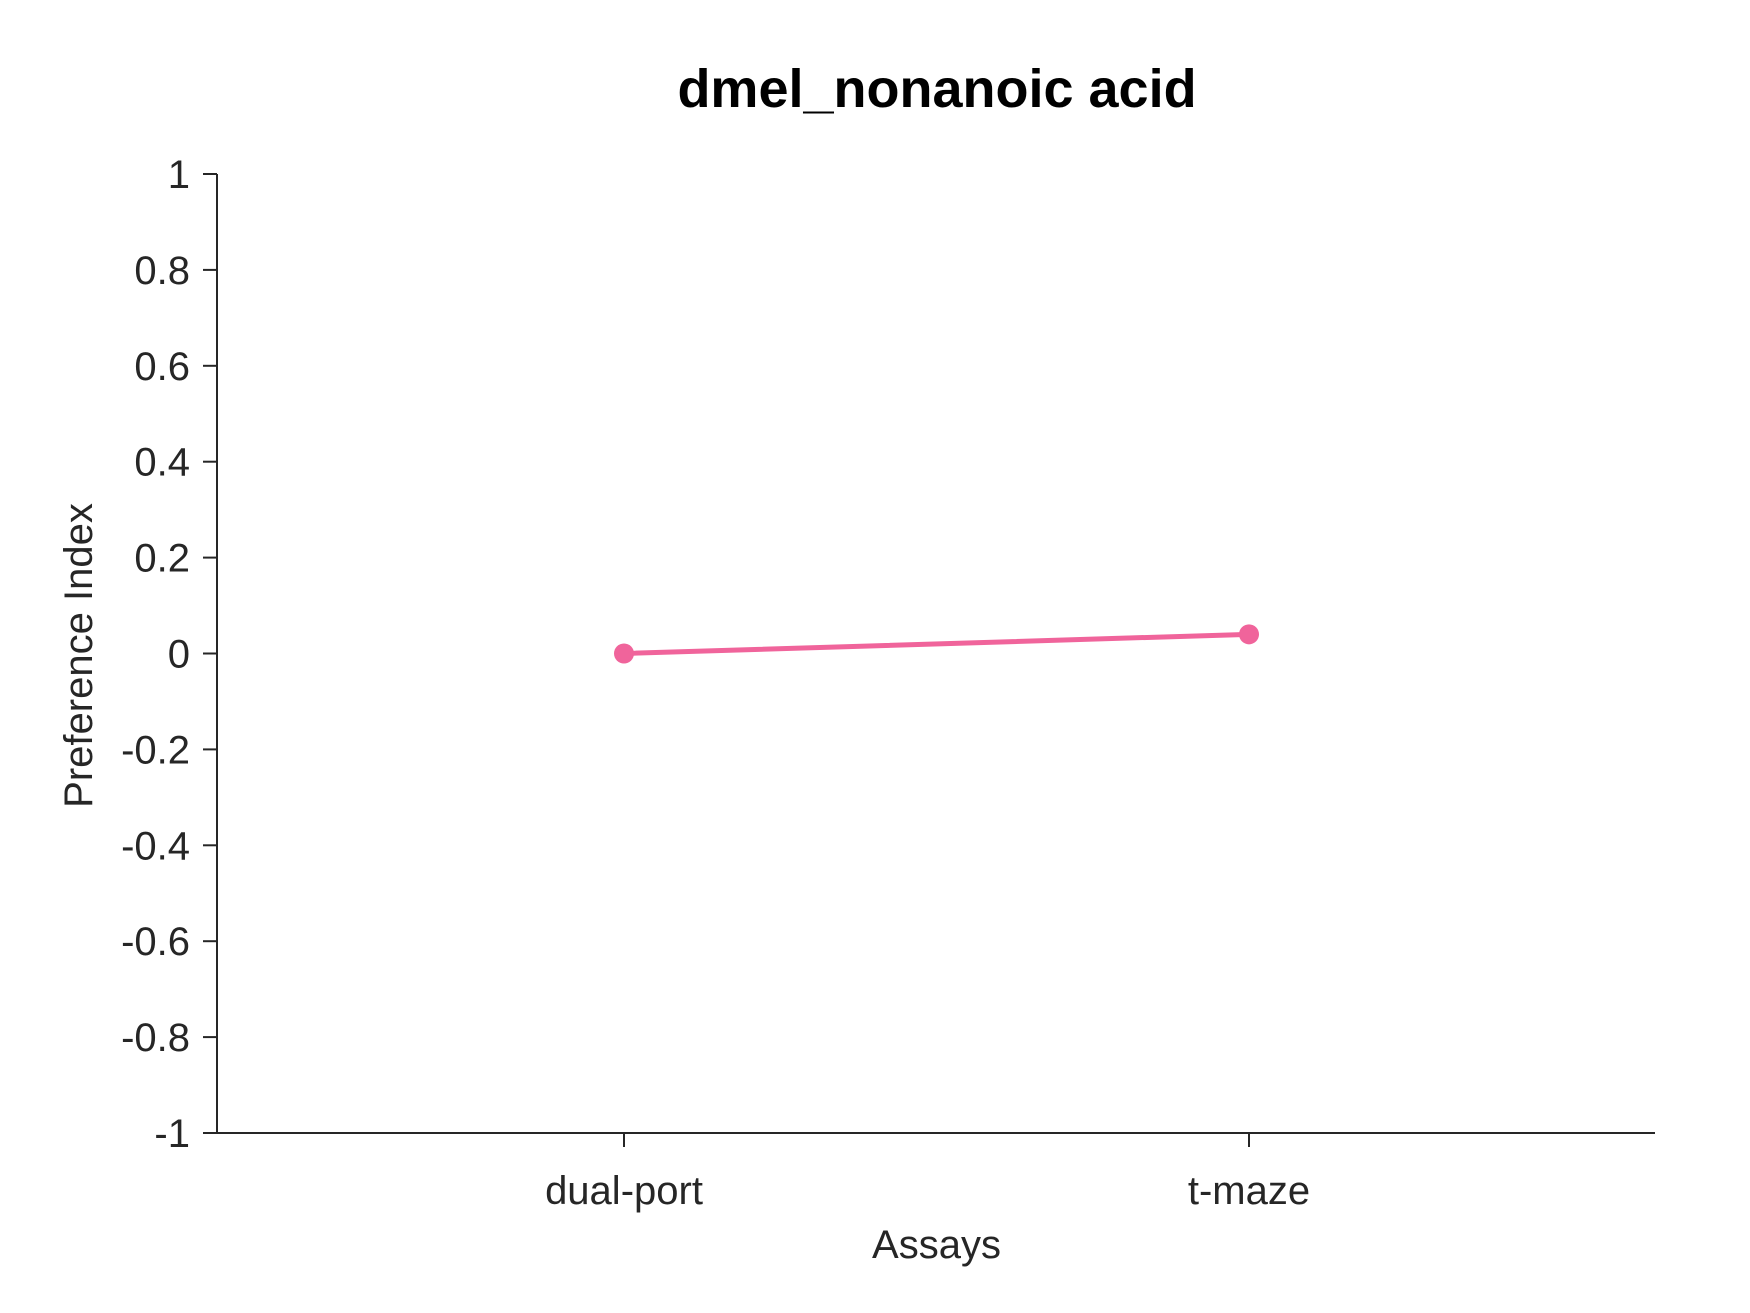  I want to click on y-tick-label: 1, so click(179, 175).